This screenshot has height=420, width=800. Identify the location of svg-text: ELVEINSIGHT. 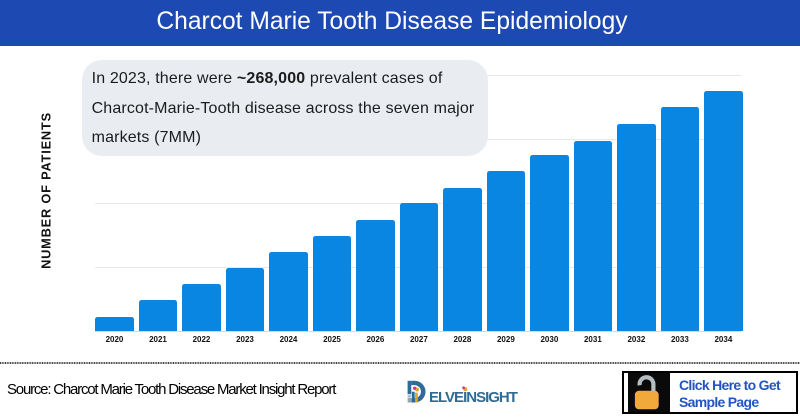
(473, 397).